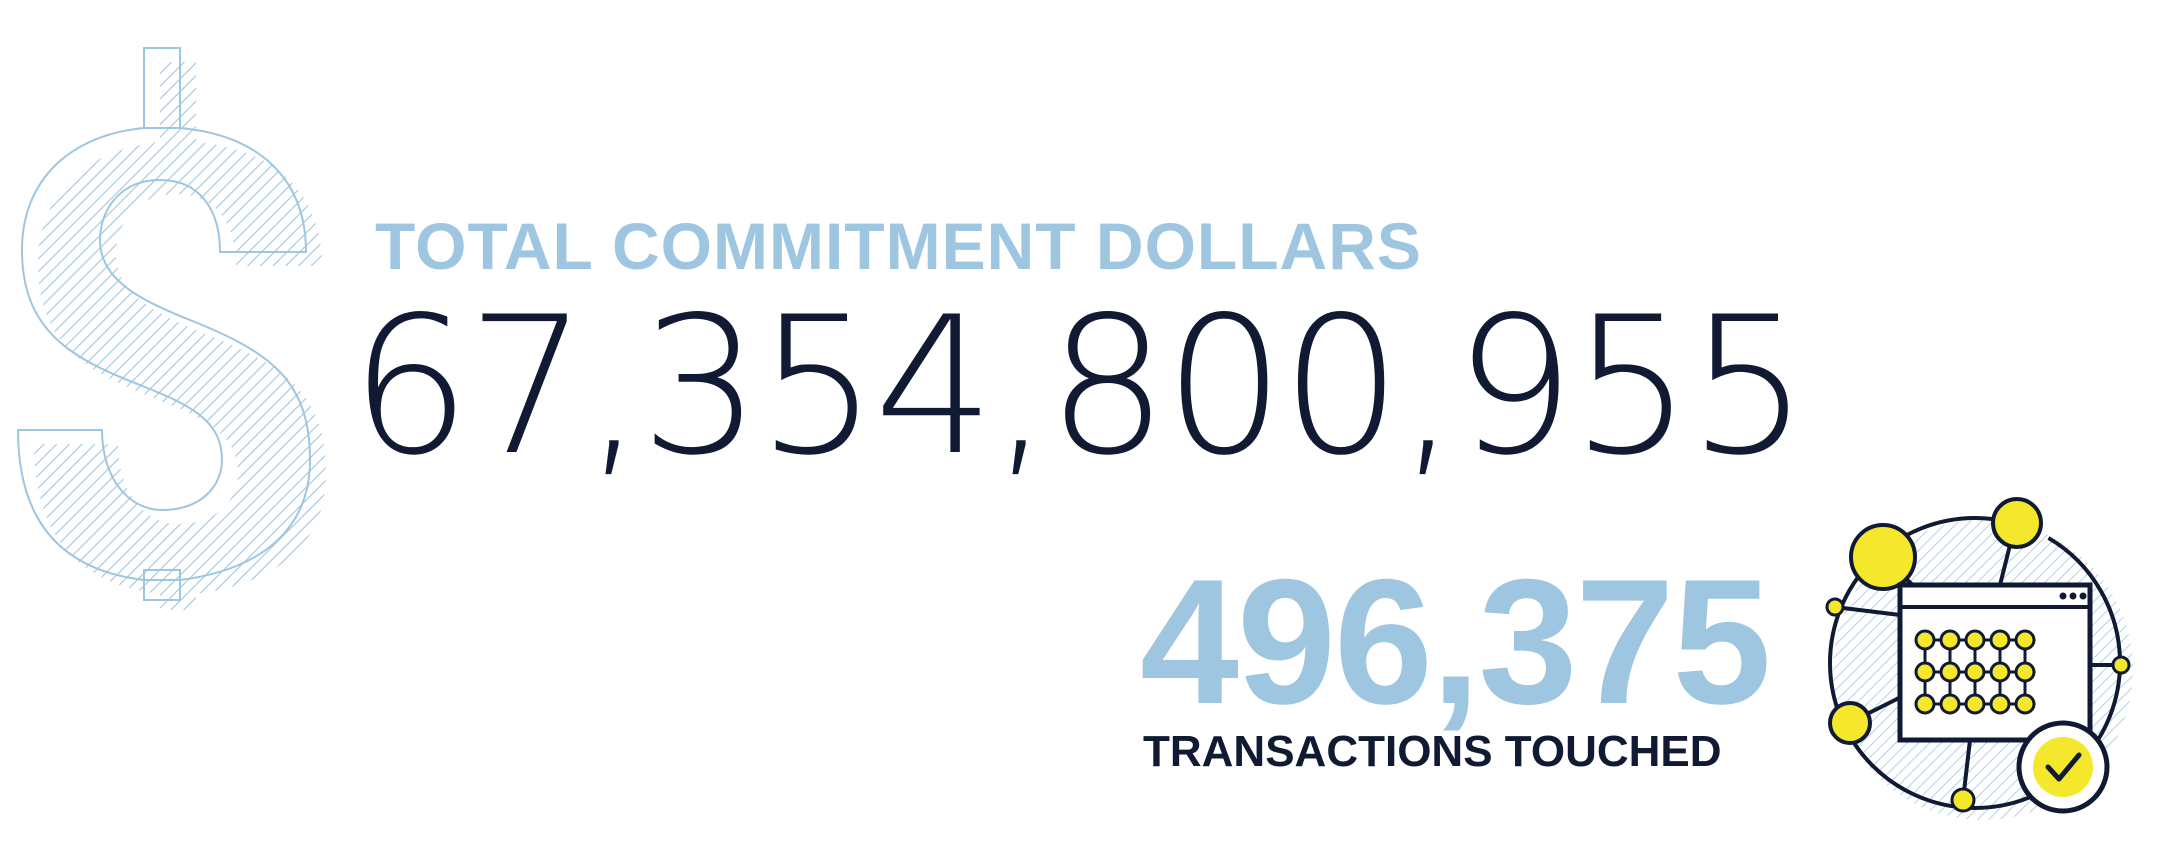 The width and height of the screenshot is (2161, 858). What do you see at coordinates (898, 246) in the screenshot?
I see `commitment-label: TOTAL COMMITMENT DOLLARS` at bounding box center [898, 246].